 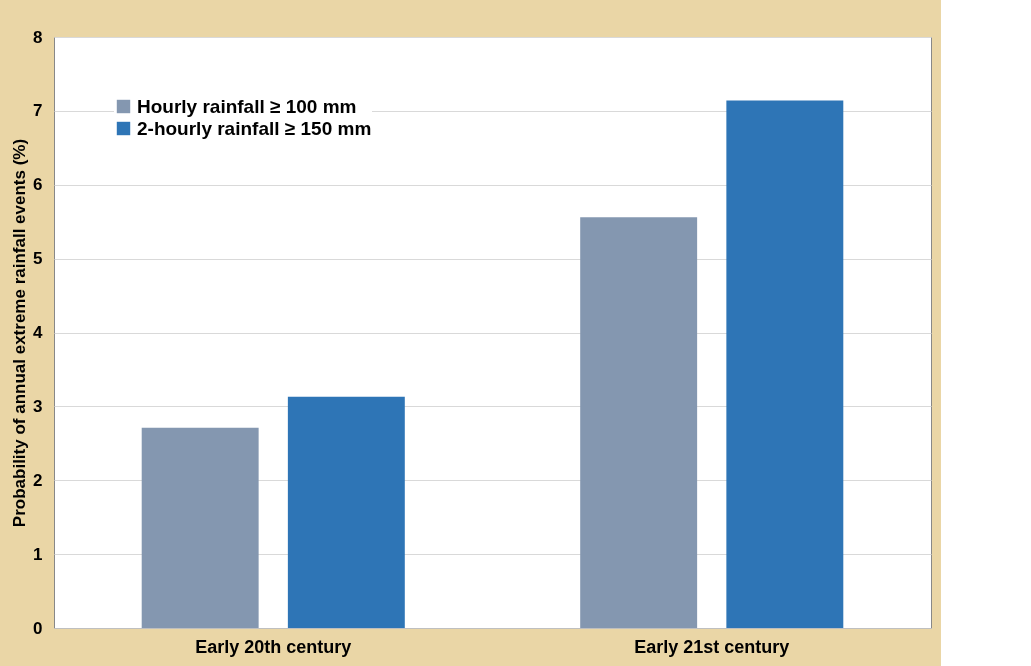 I want to click on legend-label: 2-hourly rainfall ≥ 150 mm, so click(x=254, y=128).